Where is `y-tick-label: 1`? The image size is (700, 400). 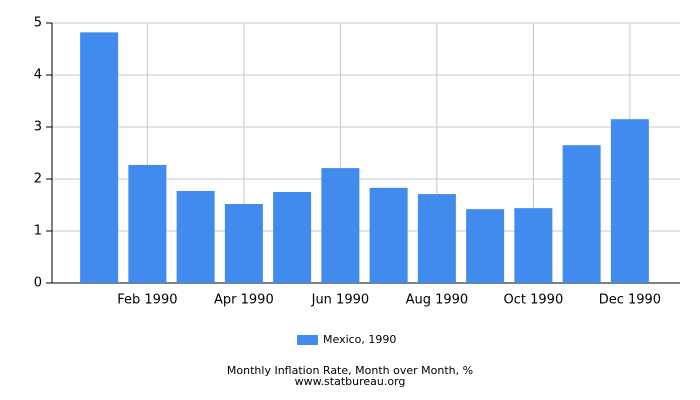
y-tick-label: 1 is located at coordinates (38, 231).